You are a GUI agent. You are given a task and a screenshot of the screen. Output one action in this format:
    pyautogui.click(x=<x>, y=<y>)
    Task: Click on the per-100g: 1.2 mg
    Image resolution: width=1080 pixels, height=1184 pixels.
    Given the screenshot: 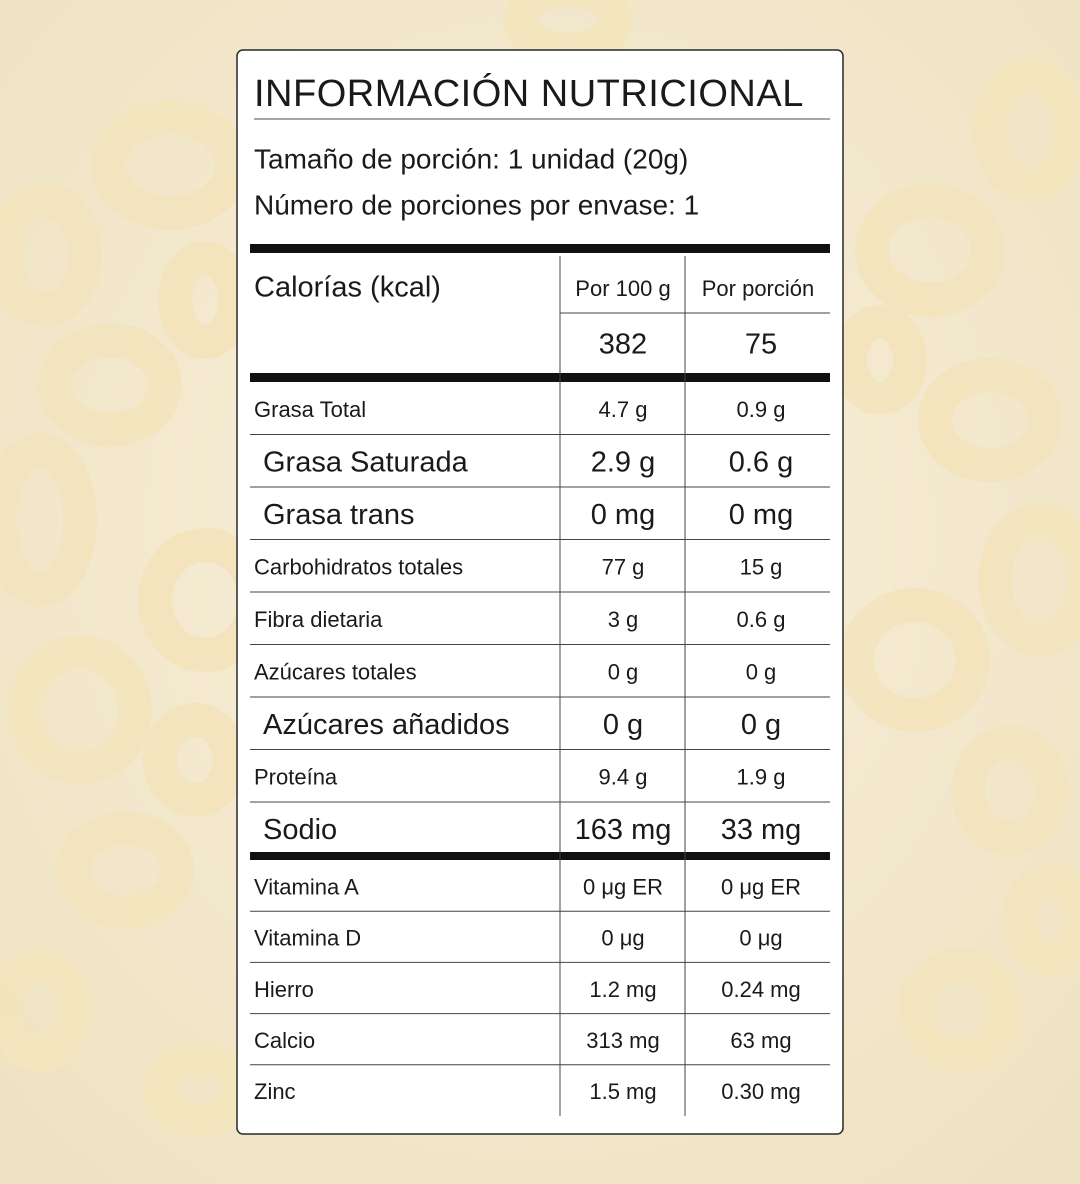 What is the action you would take?
    pyautogui.click(x=622, y=989)
    